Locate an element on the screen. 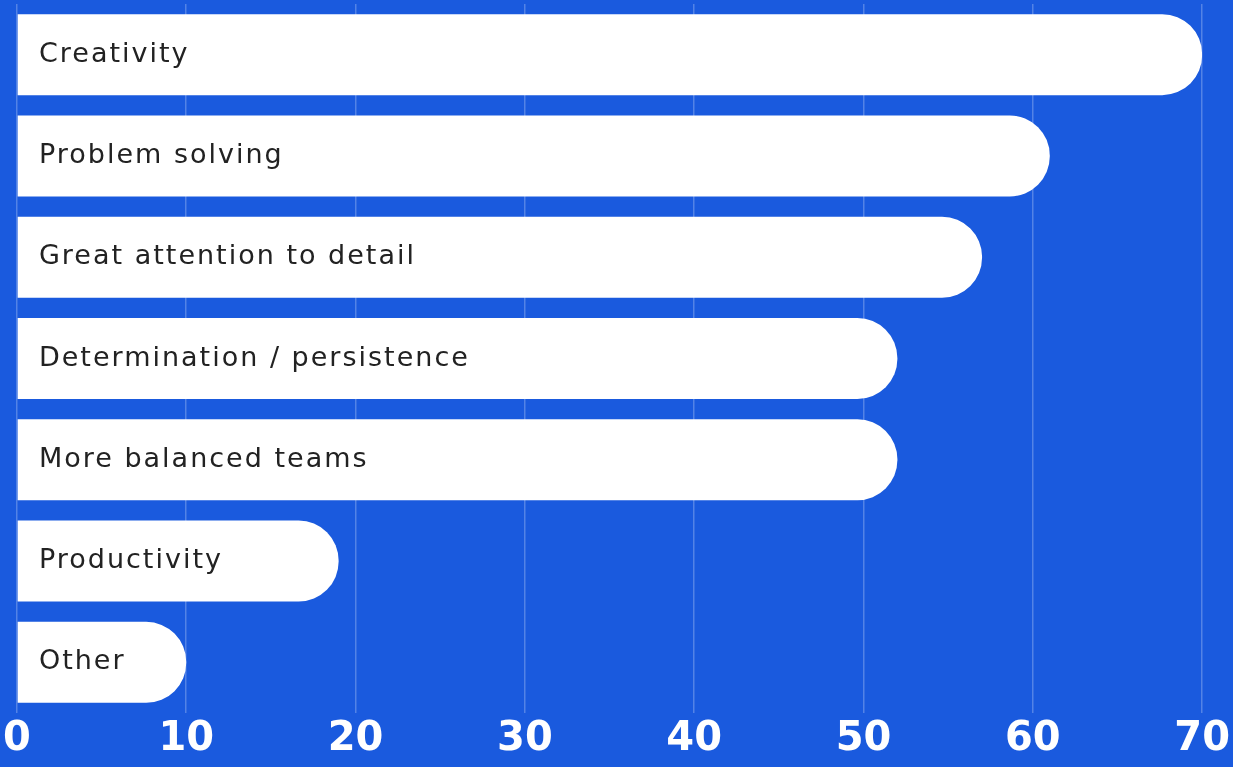  x-tick-label: 60 is located at coordinates (1033, 736).